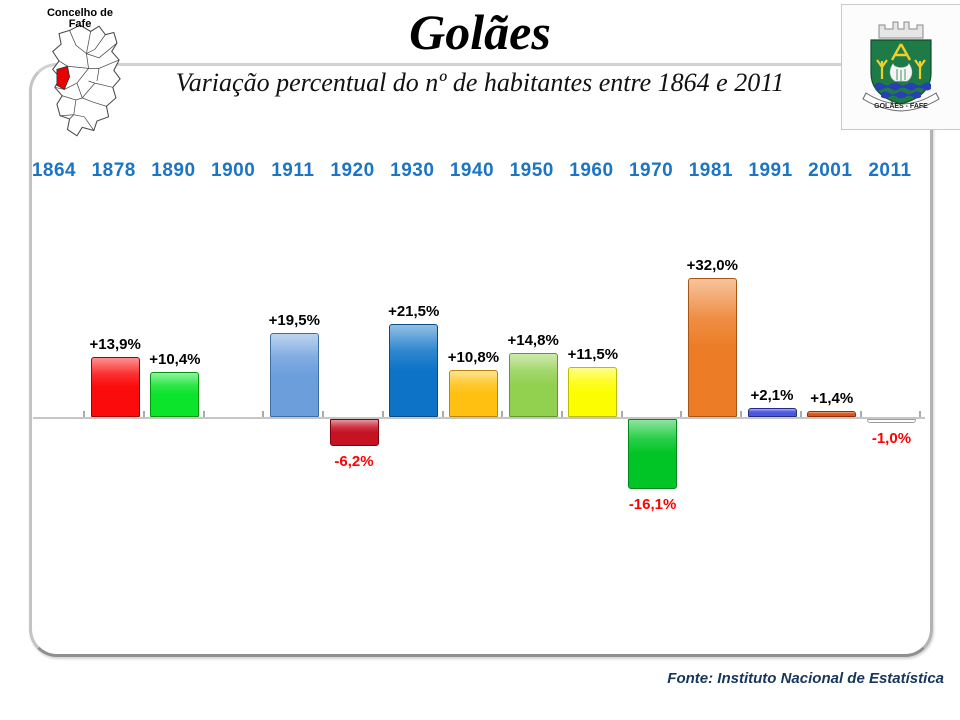 This screenshot has width=960, height=720. I want to click on bar-1991, so click(772, 412).